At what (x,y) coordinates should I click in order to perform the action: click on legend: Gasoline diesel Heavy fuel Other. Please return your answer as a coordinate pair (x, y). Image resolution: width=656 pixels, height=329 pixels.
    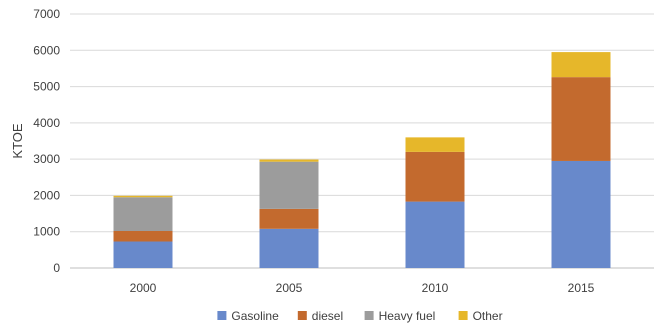
    Looking at the image, I should click on (360, 316).